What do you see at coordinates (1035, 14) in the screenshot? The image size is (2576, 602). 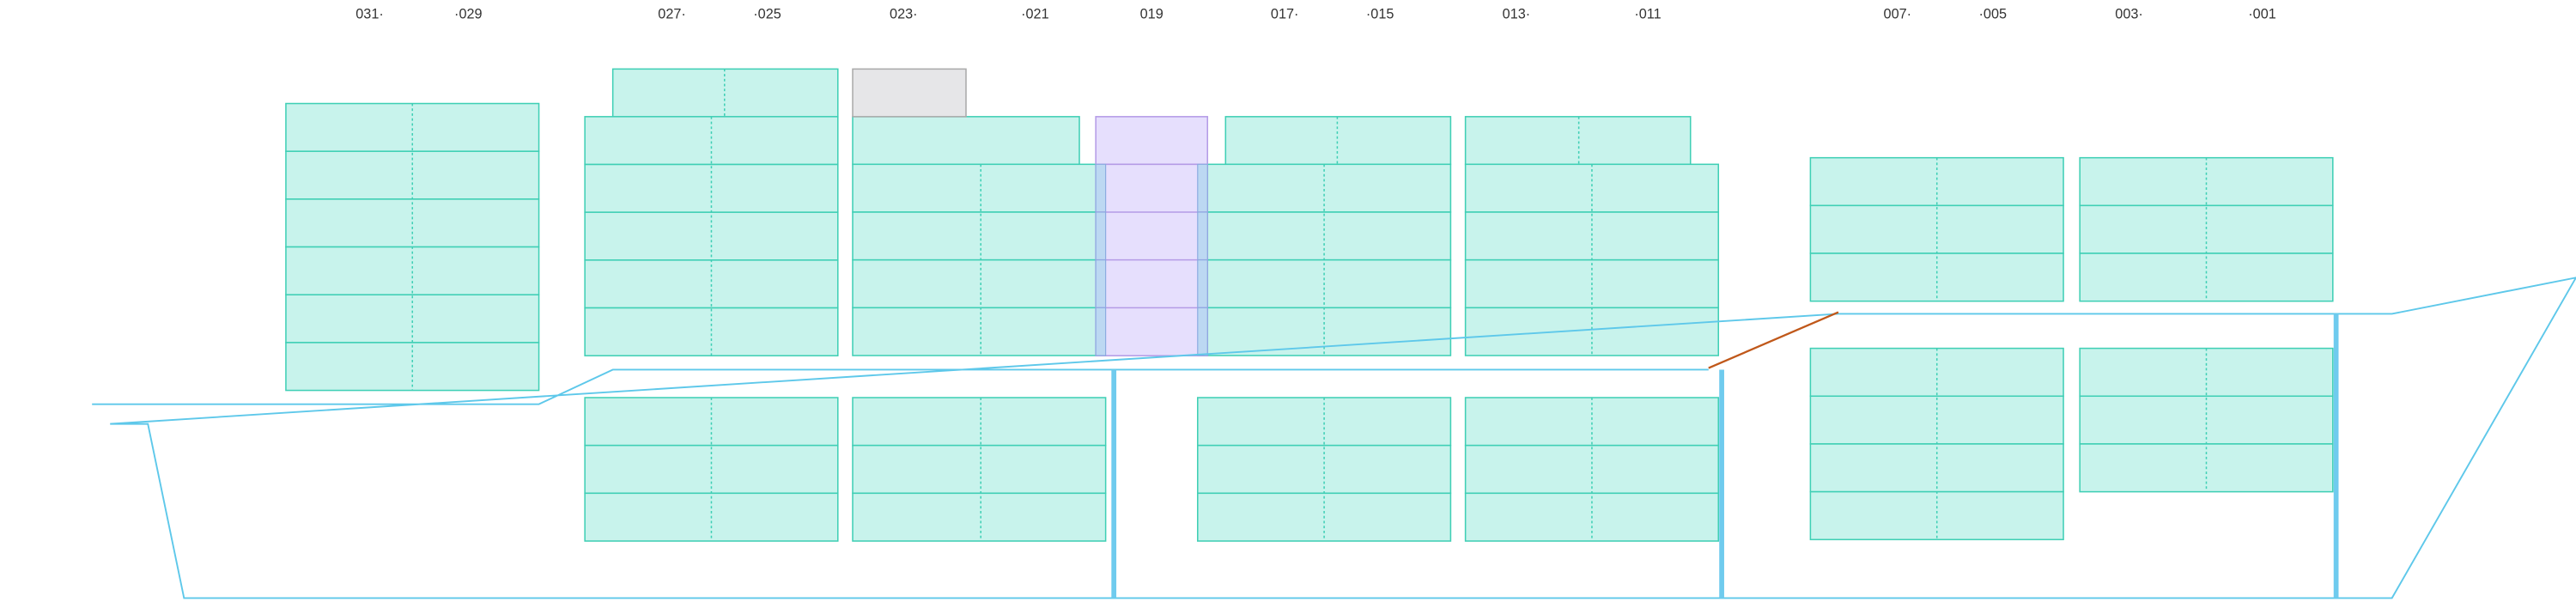 I see `bay-label: ·021` at bounding box center [1035, 14].